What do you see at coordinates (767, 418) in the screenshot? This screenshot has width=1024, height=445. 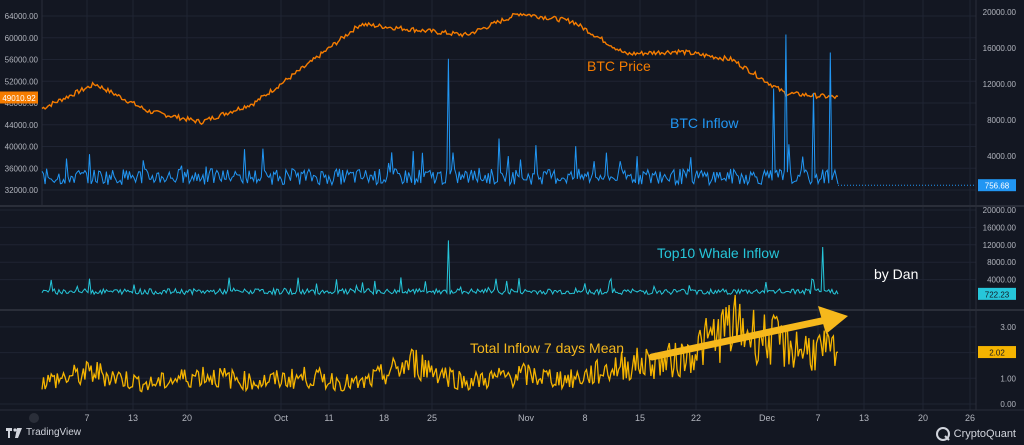 I see `x-tick-label: Dec` at bounding box center [767, 418].